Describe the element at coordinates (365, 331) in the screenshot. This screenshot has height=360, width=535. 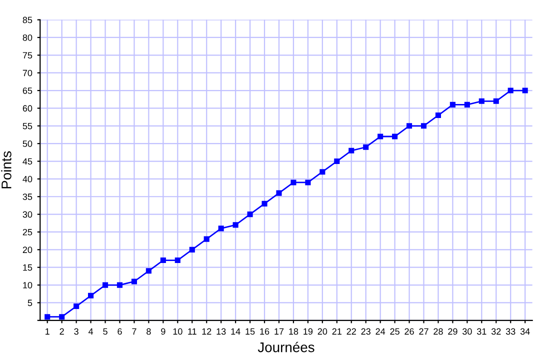
I see `x-tick-label: 23` at that location.